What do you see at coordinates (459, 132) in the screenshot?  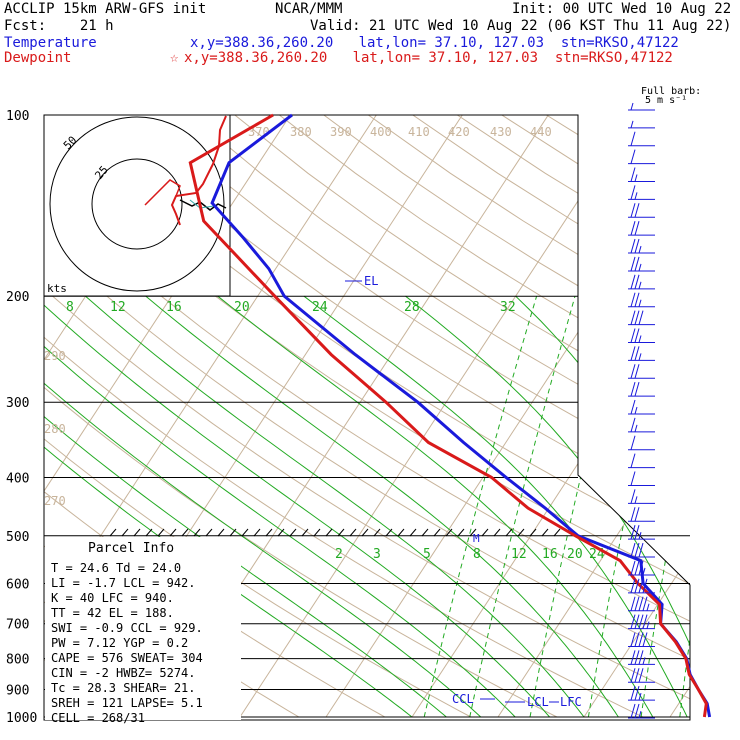 I see `theta-label: 420` at bounding box center [459, 132].